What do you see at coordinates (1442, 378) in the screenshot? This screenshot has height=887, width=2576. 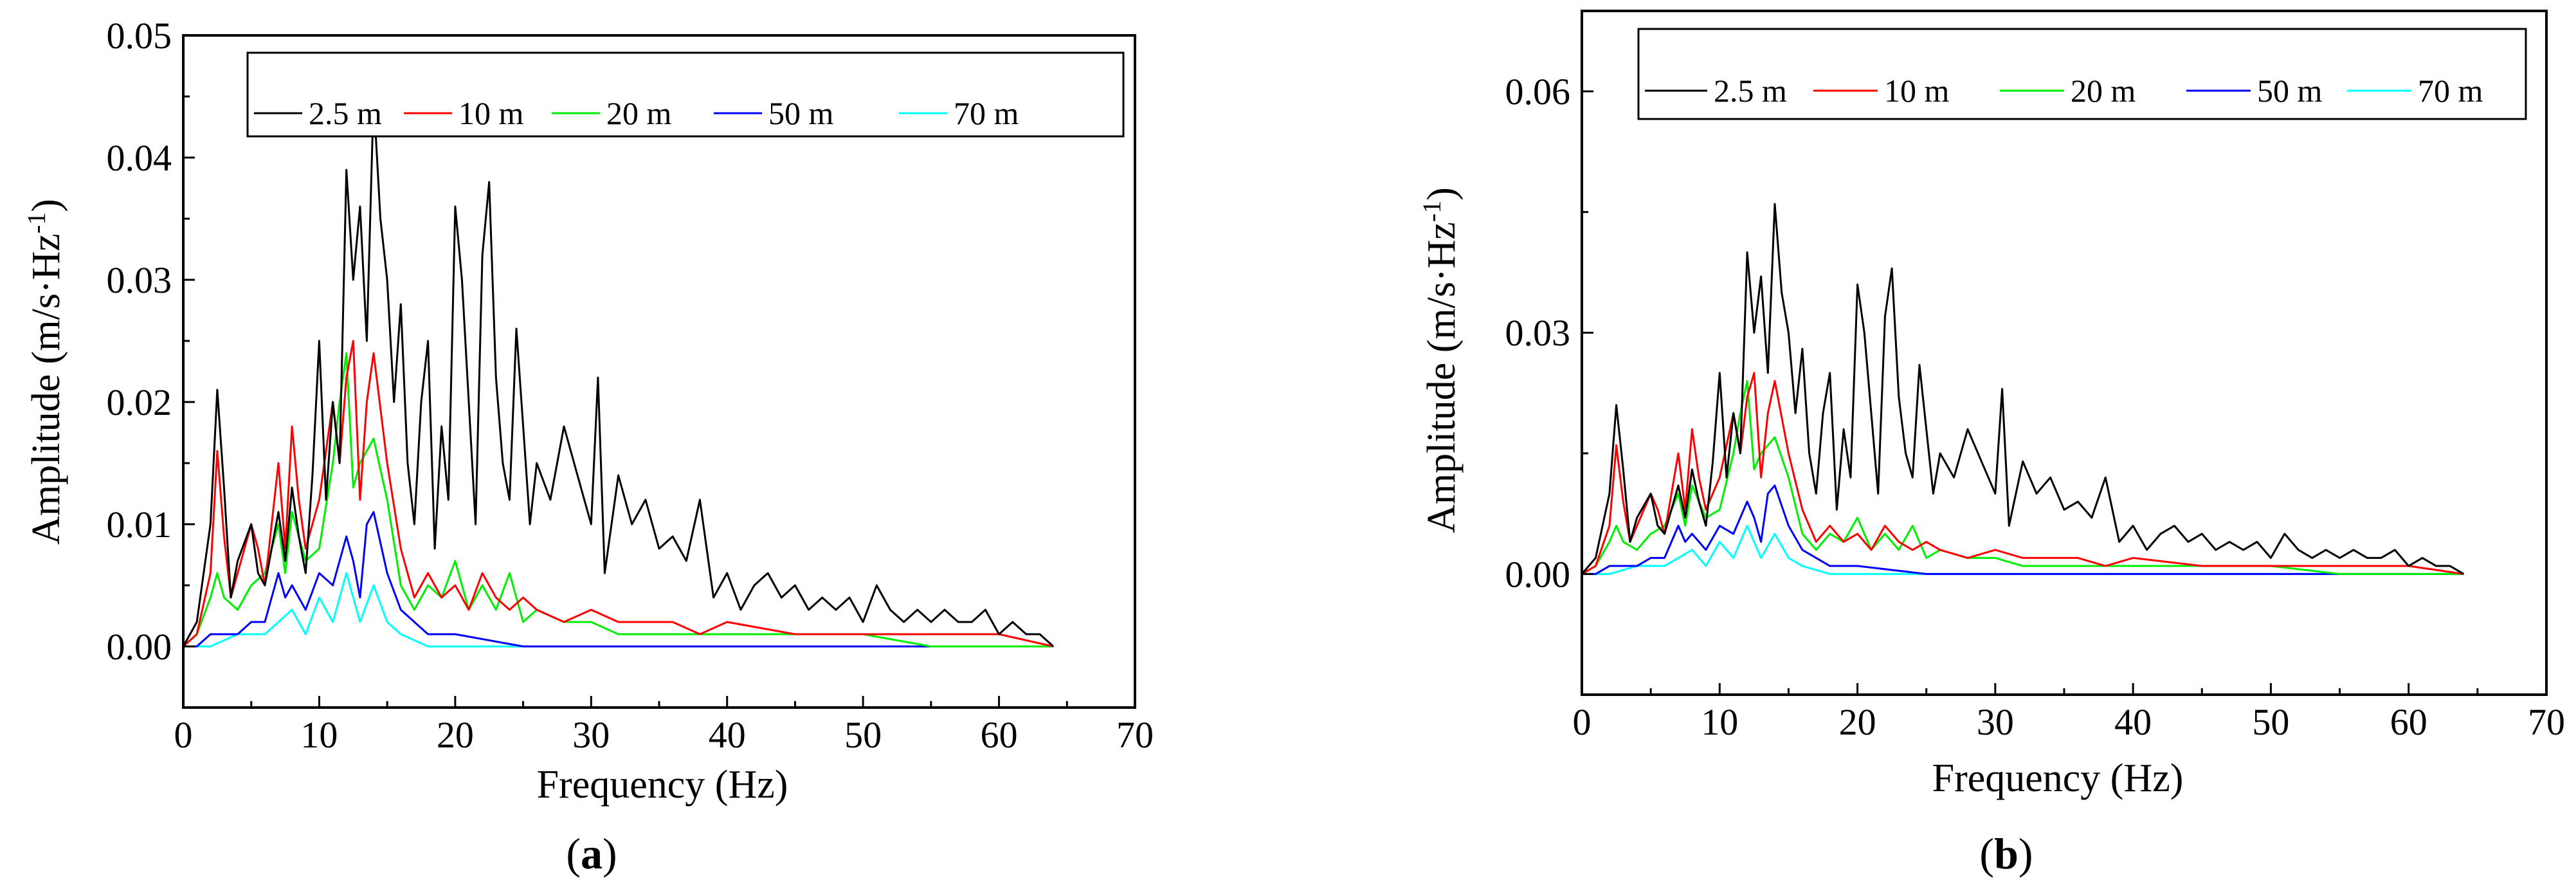 I see `y-axis-title-b-main: Amplitude (m/s·Hz` at bounding box center [1442, 378].